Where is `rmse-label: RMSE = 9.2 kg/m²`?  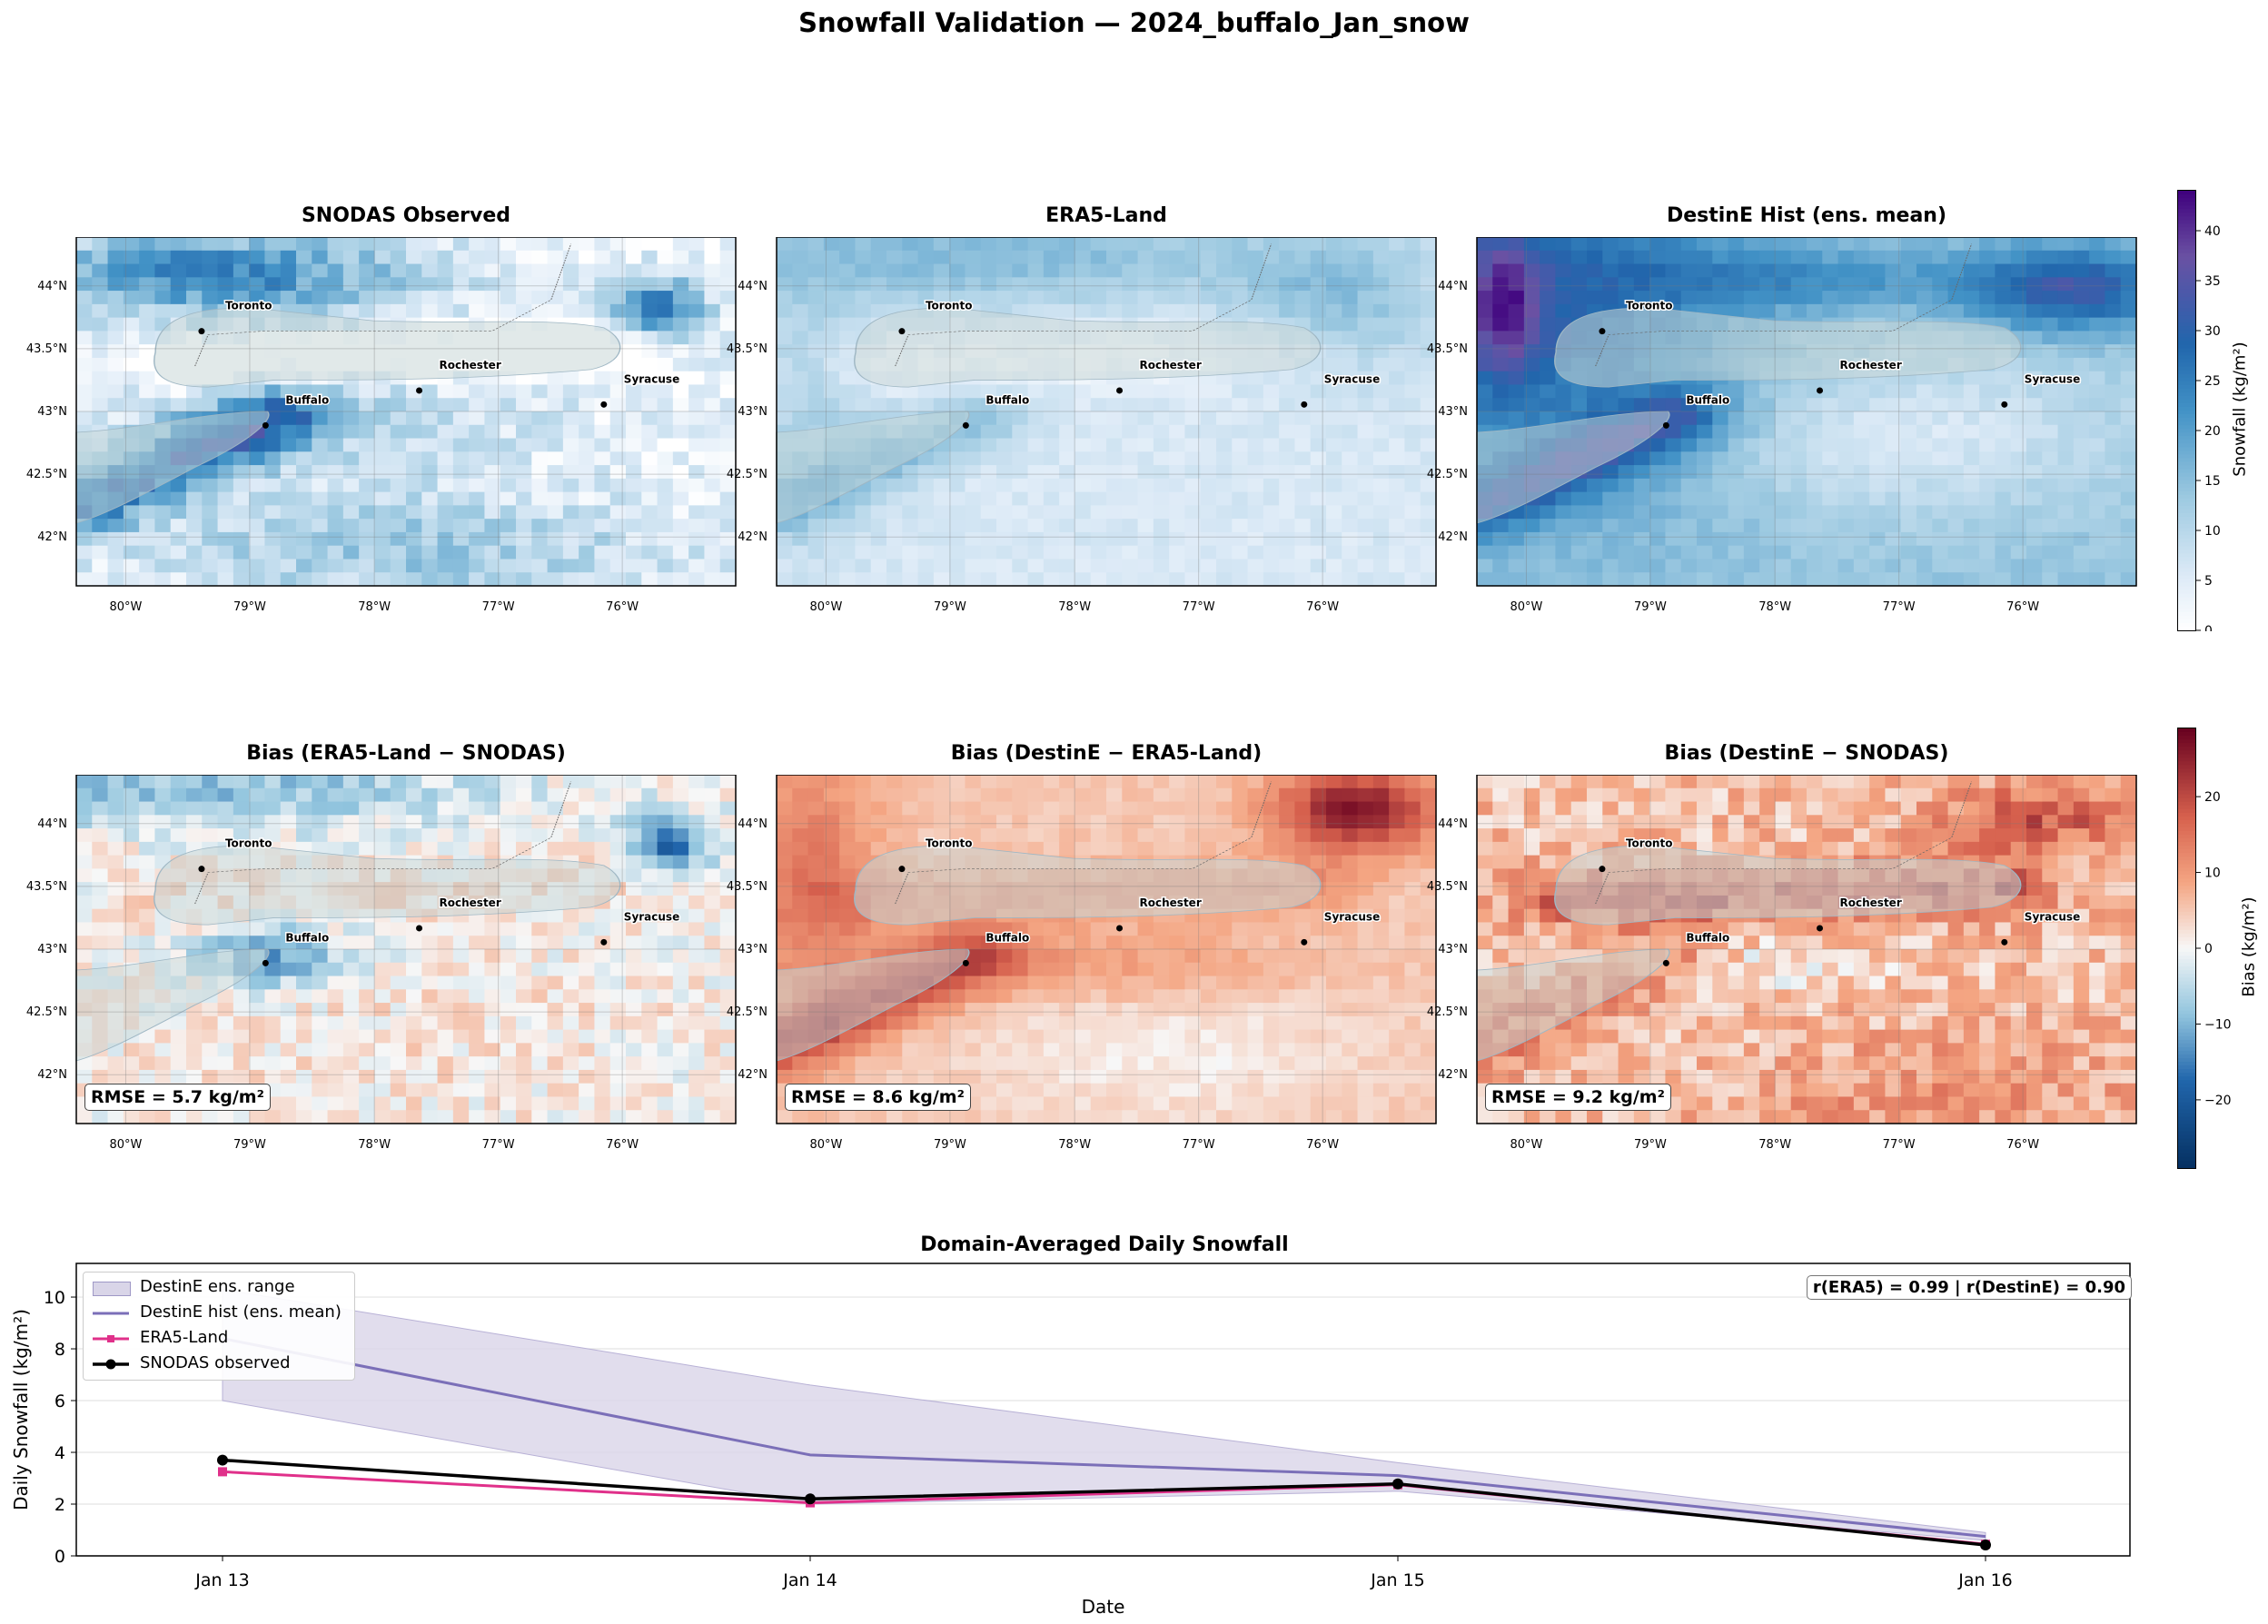 rmse-label: RMSE = 9.2 kg/m² is located at coordinates (1578, 1097).